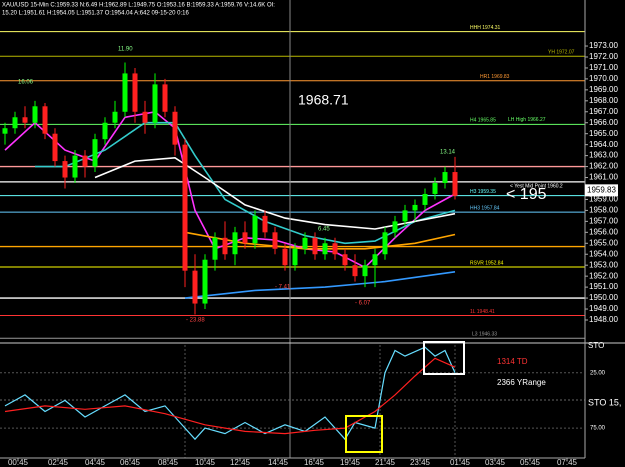 The image size is (625, 467). Describe the element at coordinates (95, 462) in the screenshot. I see `x-tick-label: 04:45` at that location.